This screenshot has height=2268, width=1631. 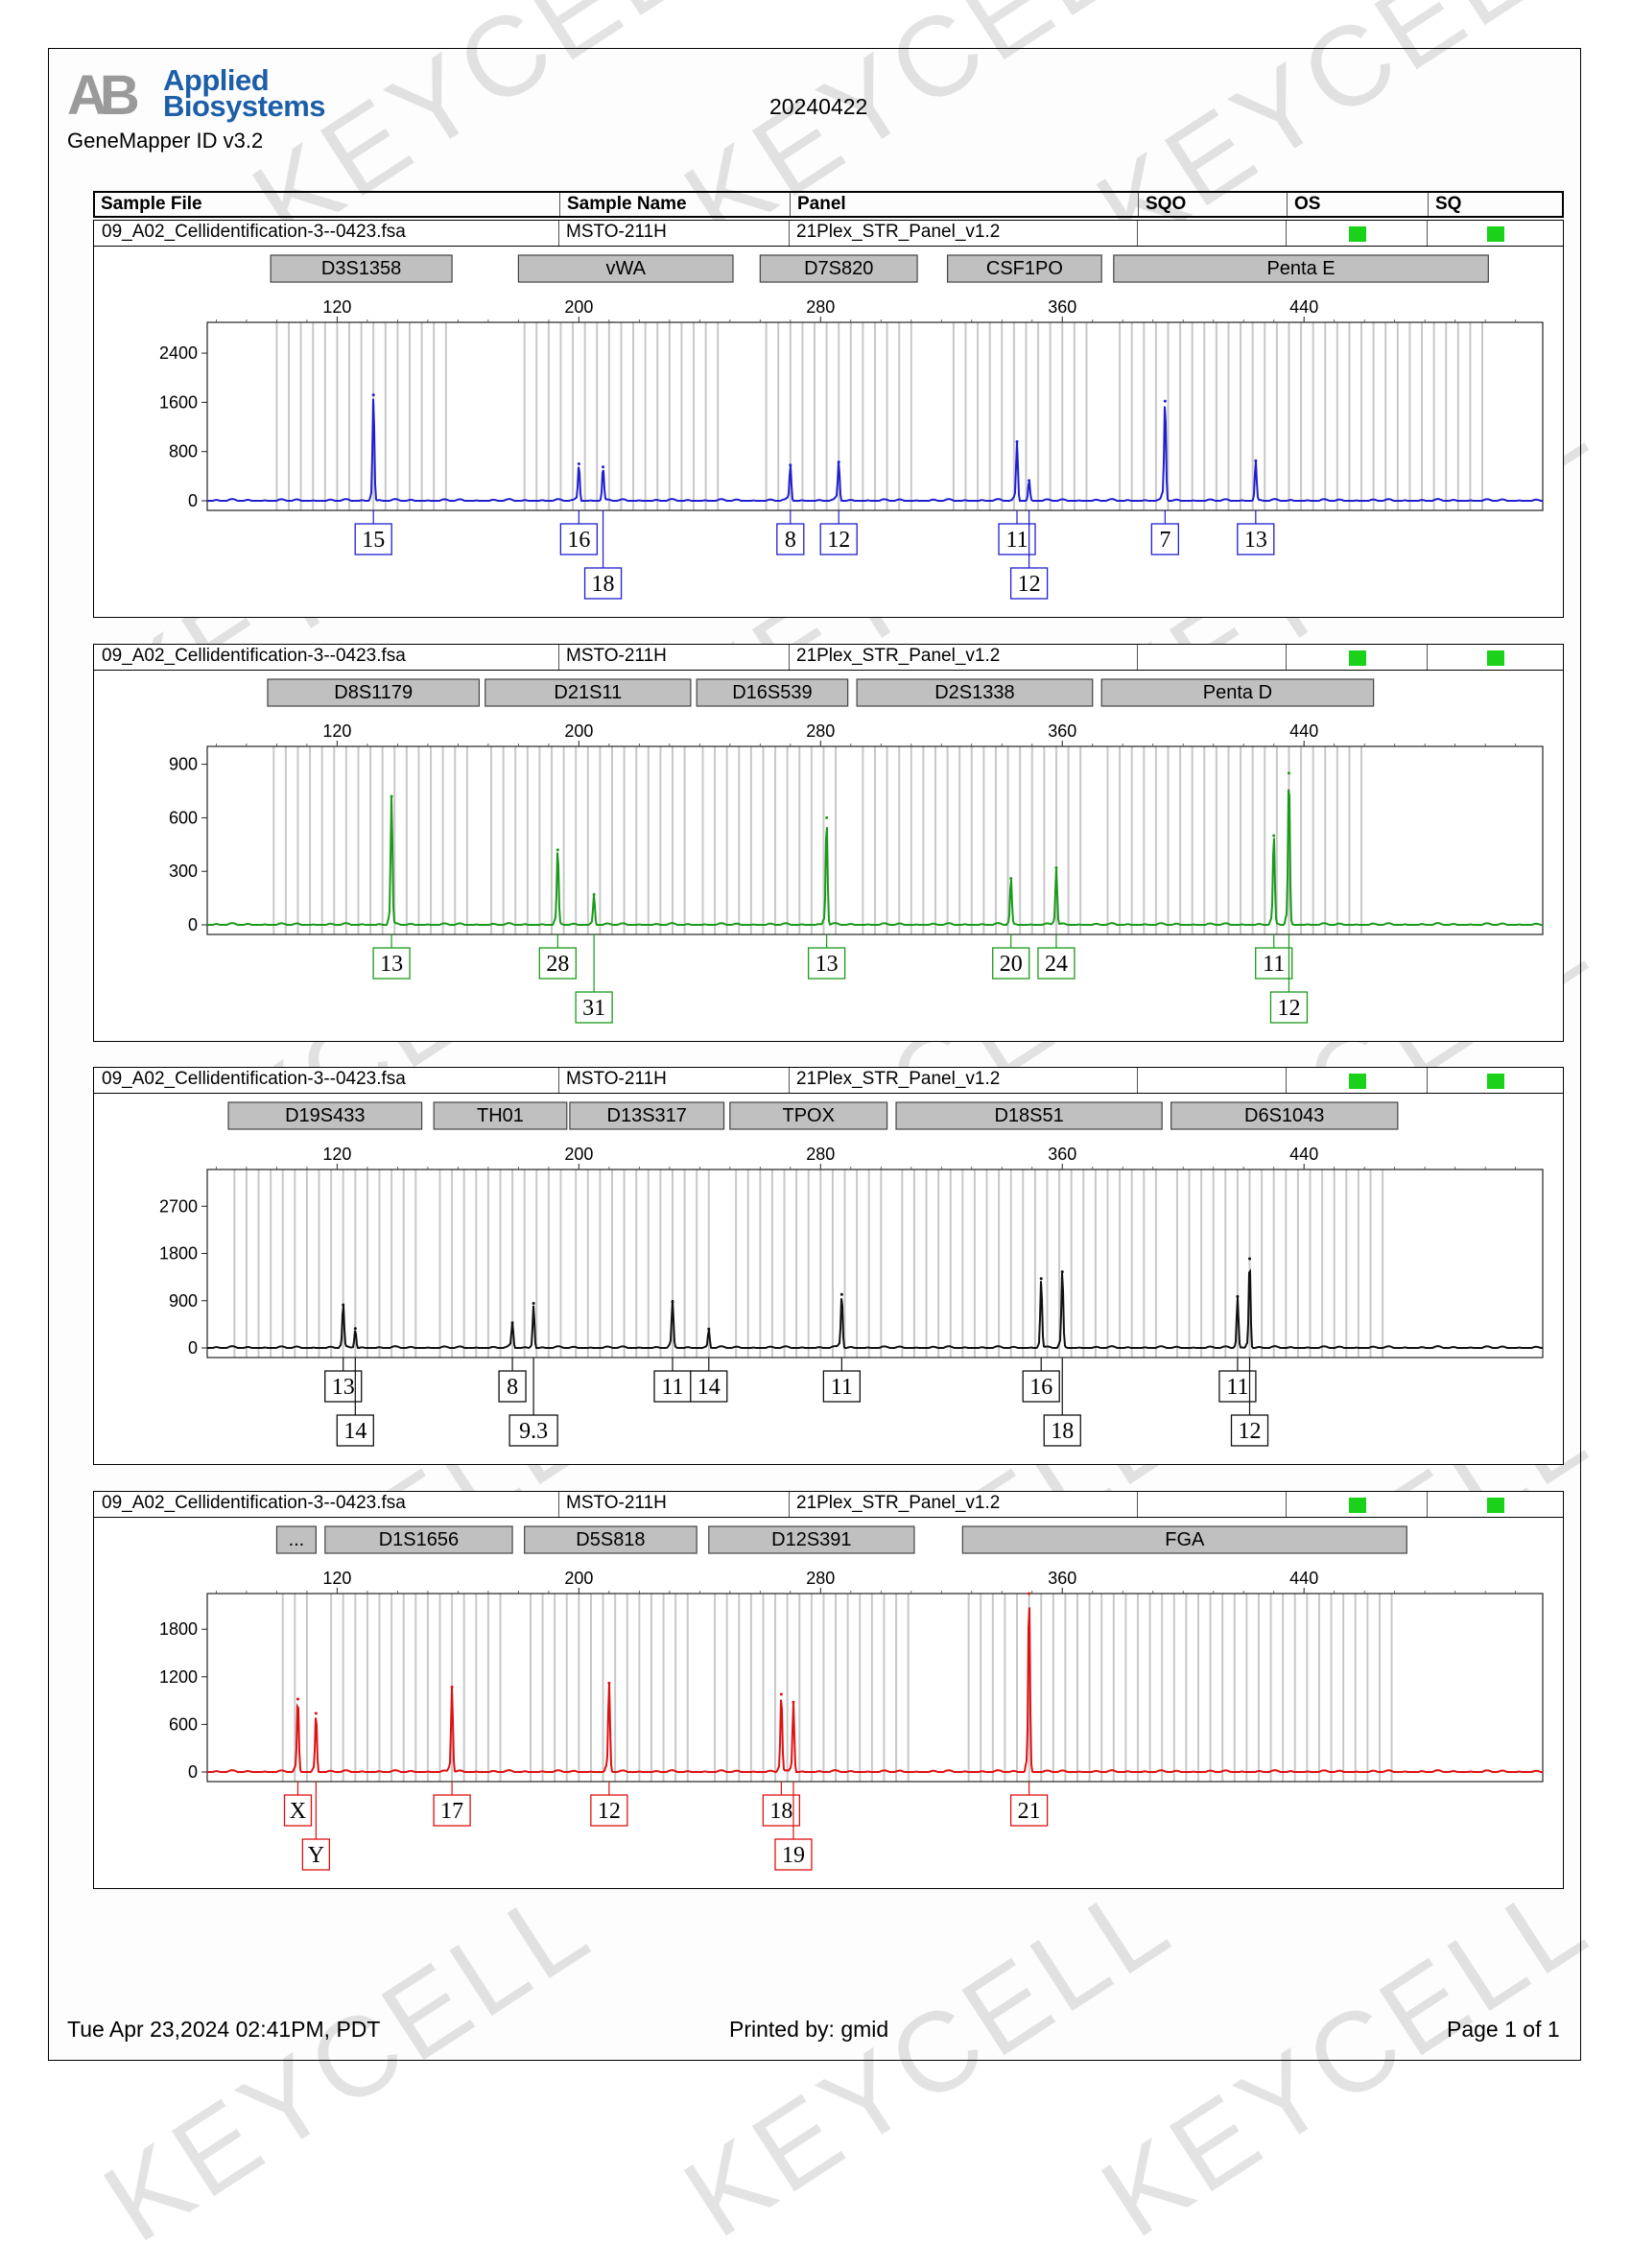 I want to click on marker-box-csf1po, so click(x=1024, y=268).